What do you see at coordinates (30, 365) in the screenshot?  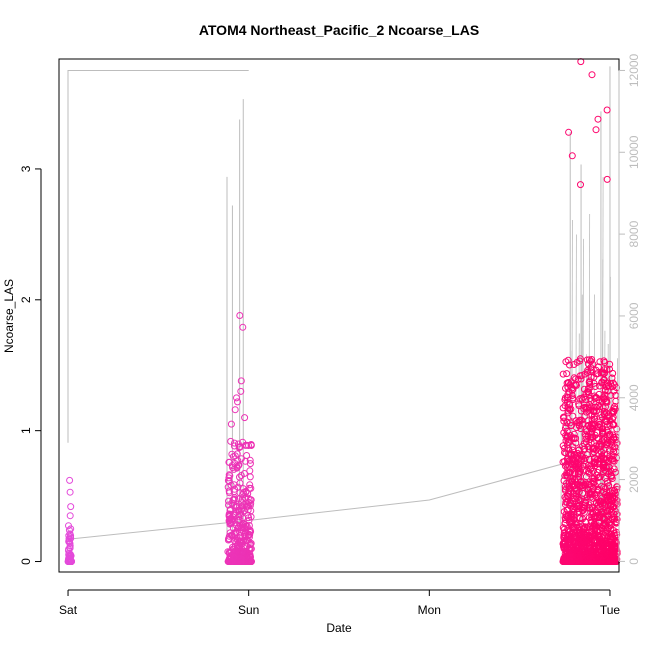 I see `y-axis-left: 0 1 2 3` at bounding box center [30, 365].